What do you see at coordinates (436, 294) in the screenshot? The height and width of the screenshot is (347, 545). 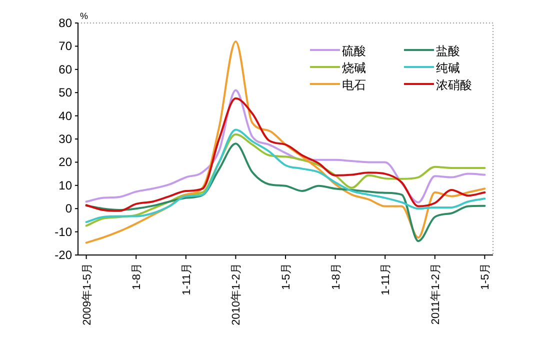 I see `x-tick-label: 2011年1-2月` at bounding box center [436, 294].